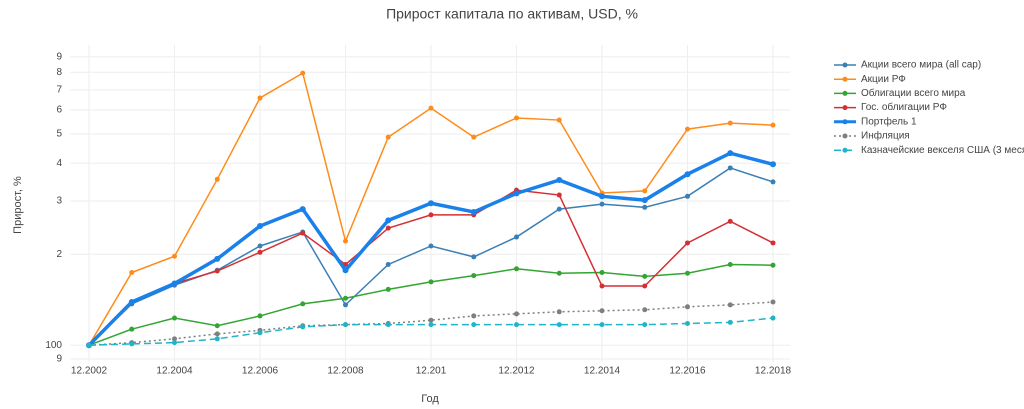 The image size is (1024, 409). What do you see at coordinates (18, 205) in the screenshot?
I see `y-axis-title: Прирост, %` at bounding box center [18, 205].